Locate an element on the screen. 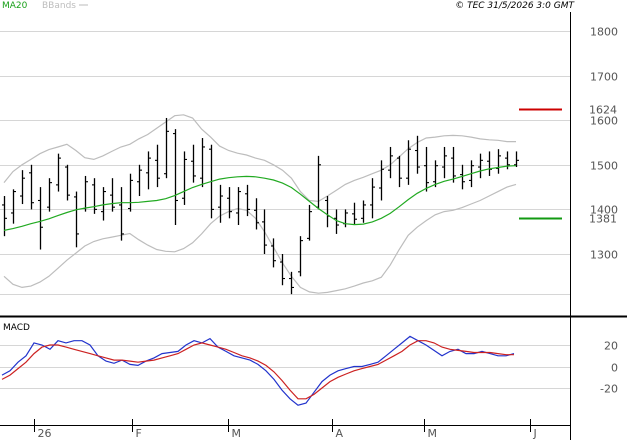 The width and height of the screenshot is (627, 440). price-tick-label: 1800 is located at coordinates (604, 32).